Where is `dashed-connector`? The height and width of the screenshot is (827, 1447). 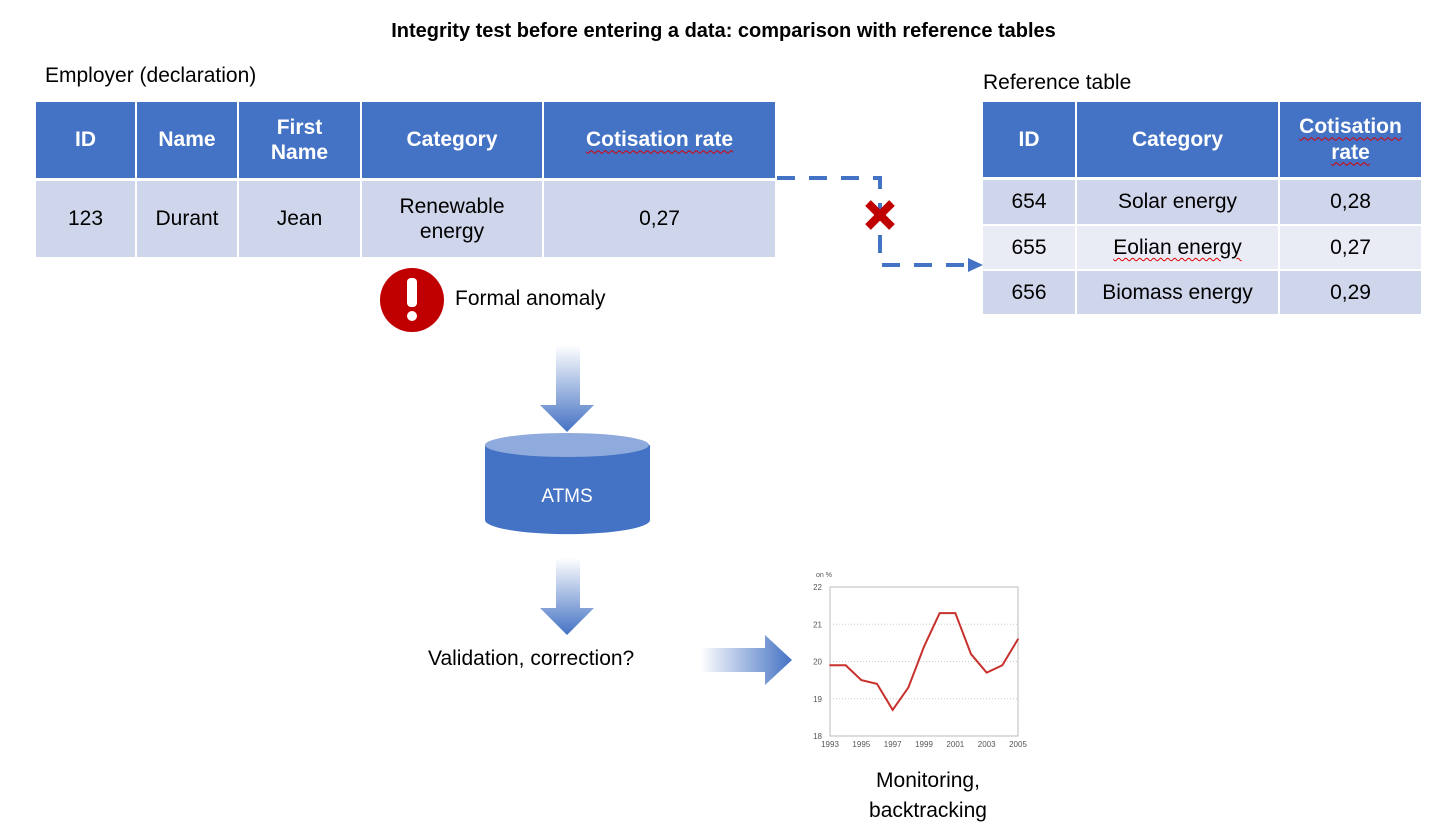
dashed-connector is located at coordinates (873, 221).